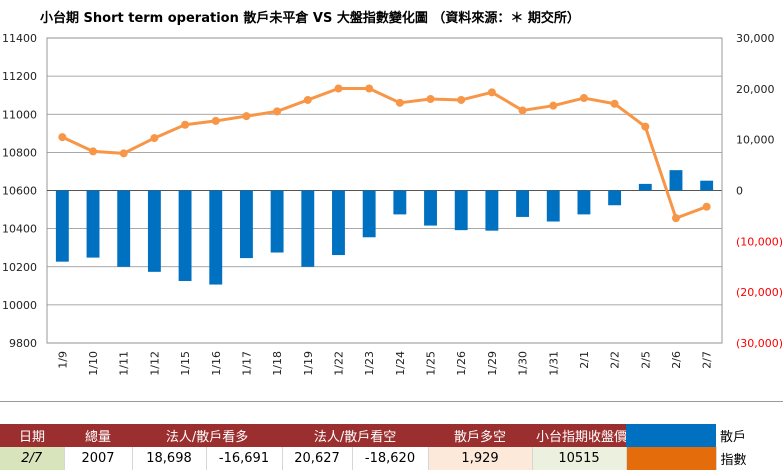 This screenshot has height=476, width=783. I want to click on x-tick-label: 2/6, so click(676, 360).